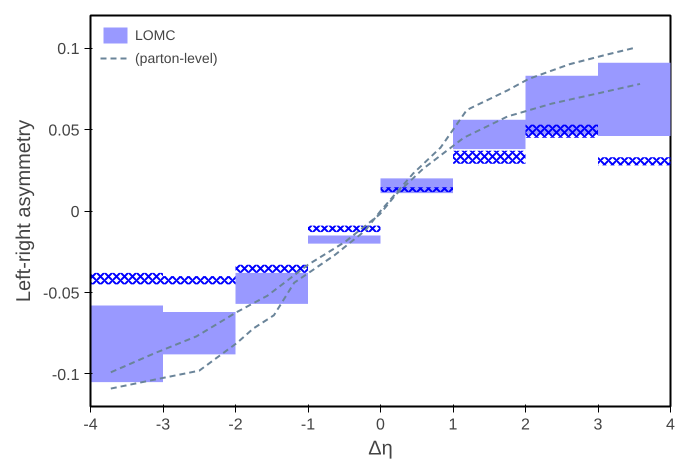  What do you see at coordinates (155, 35) in the screenshot?
I see `legend-label: LOMC` at bounding box center [155, 35].